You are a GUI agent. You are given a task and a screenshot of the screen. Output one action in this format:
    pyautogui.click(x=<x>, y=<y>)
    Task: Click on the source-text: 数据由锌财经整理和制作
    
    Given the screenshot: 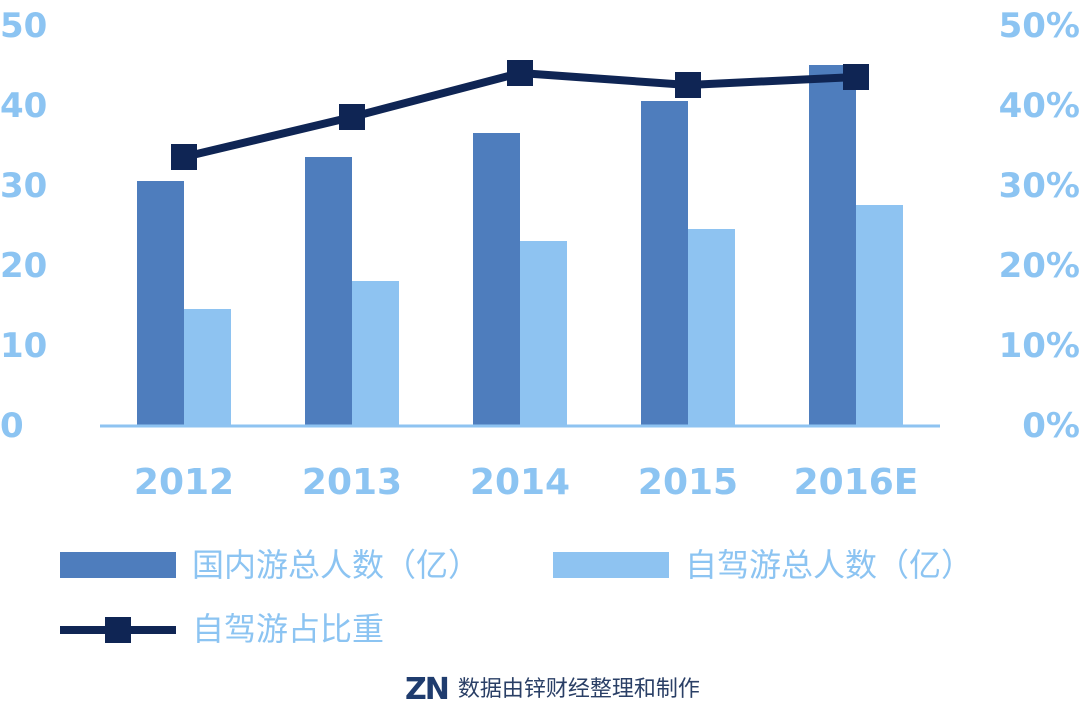 What is the action you would take?
    pyautogui.click(x=578, y=689)
    